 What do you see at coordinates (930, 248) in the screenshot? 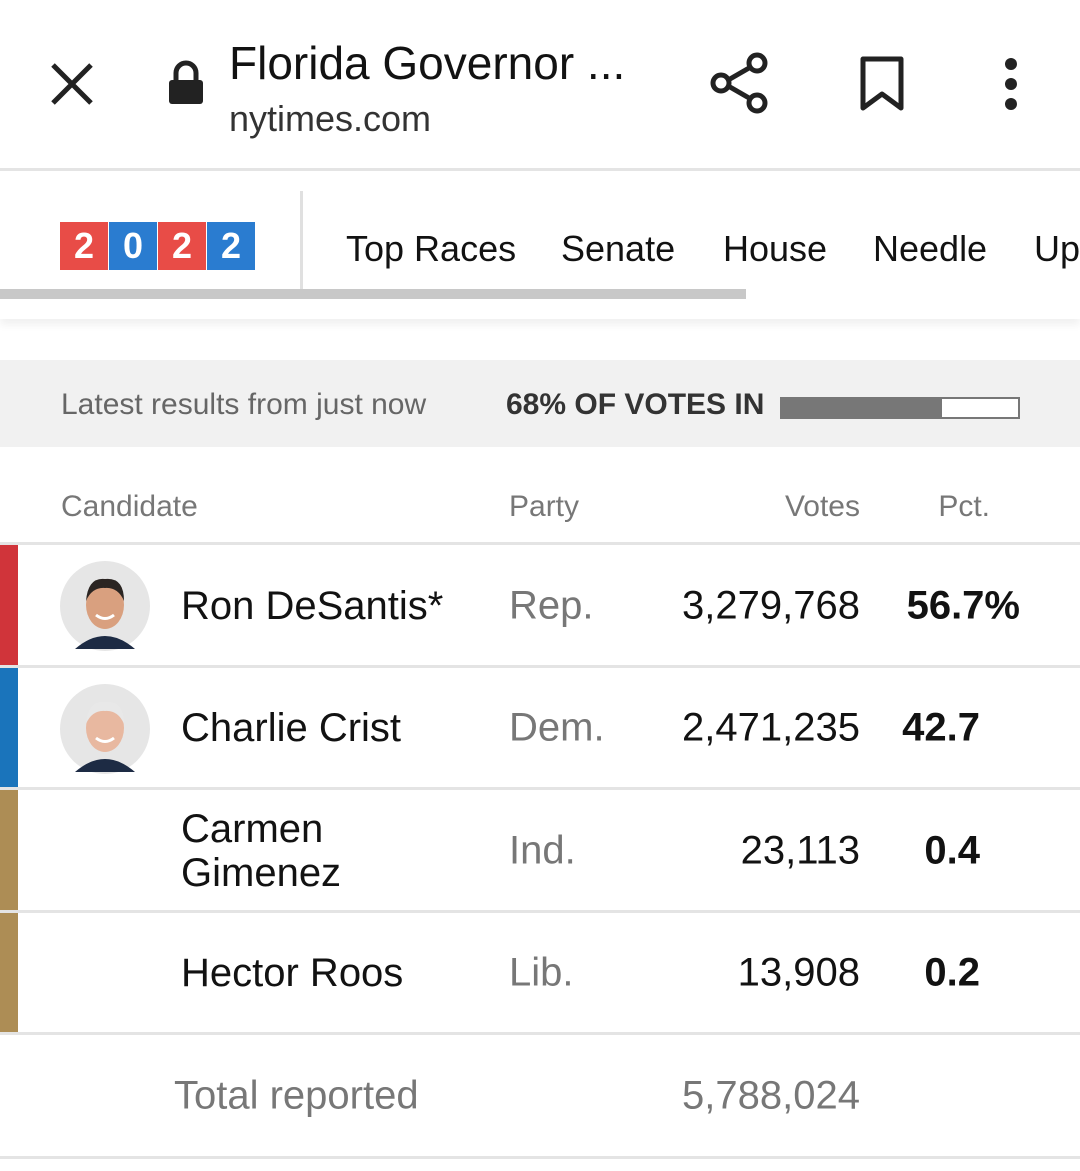
I see `nav-item: Needle` at bounding box center [930, 248].